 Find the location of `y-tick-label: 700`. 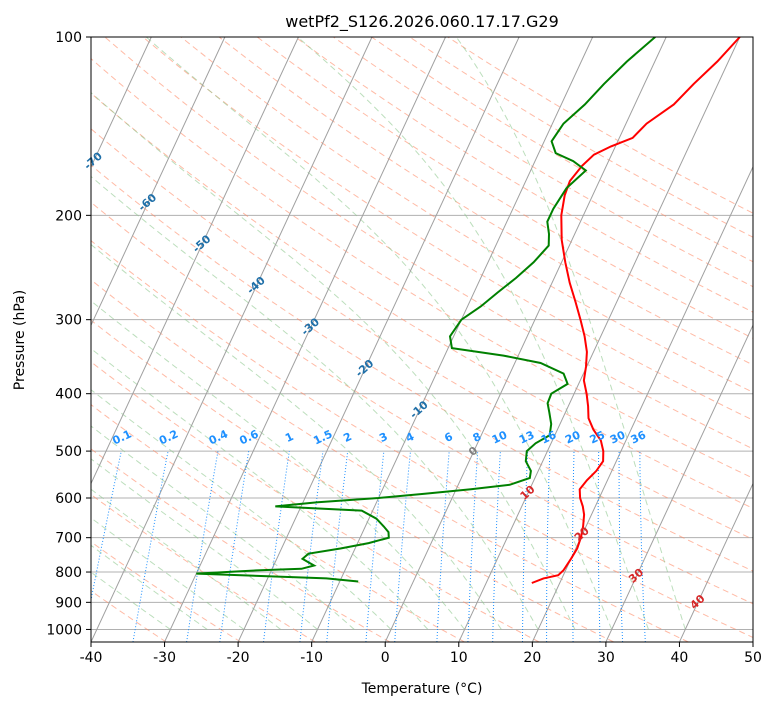

y-tick-label: 700 is located at coordinates (68, 539).